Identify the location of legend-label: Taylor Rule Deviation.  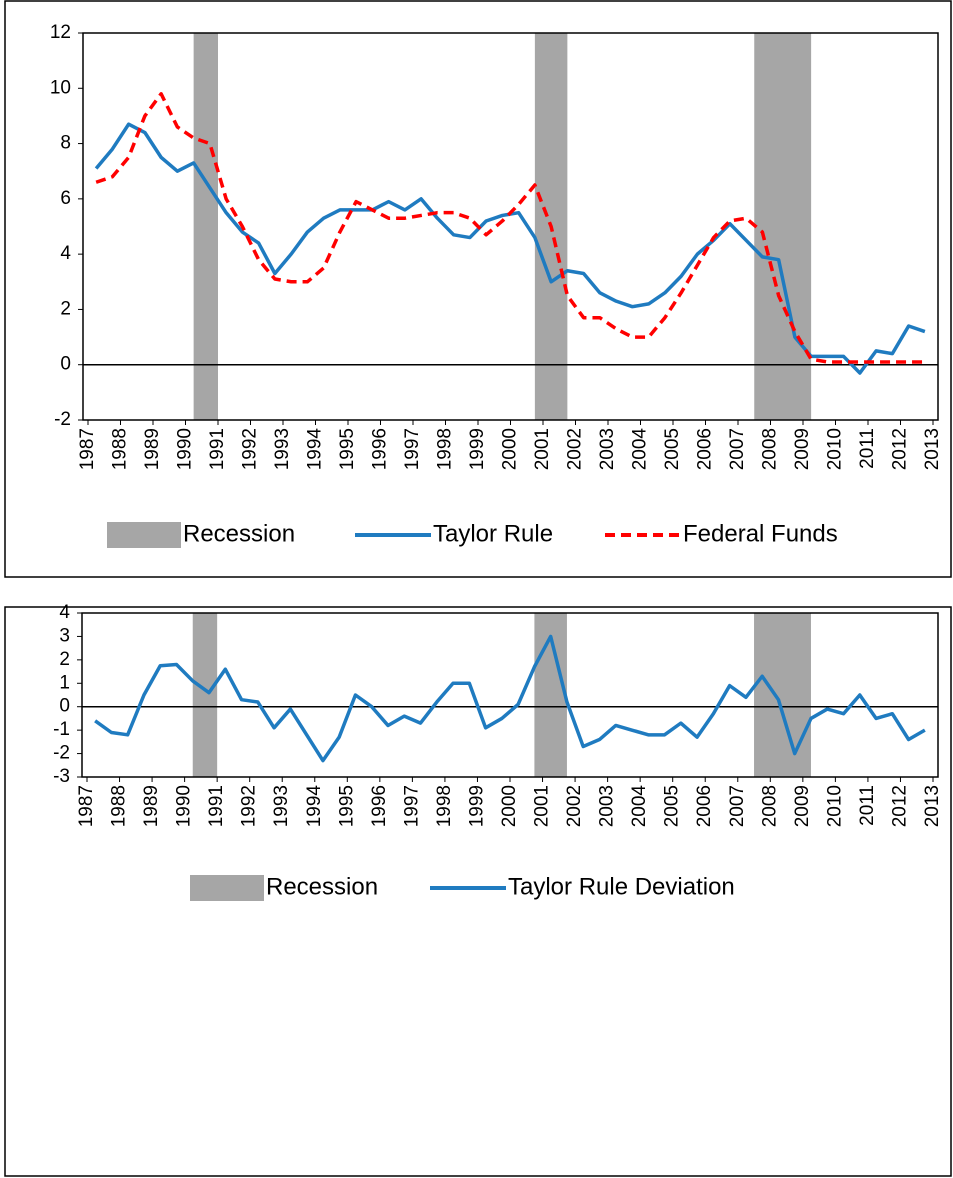
(621, 886).